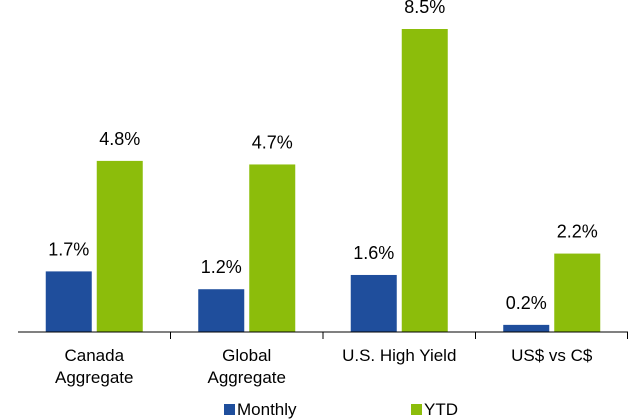 The width and height of the screenshot is (628, 420). Describe the element at coordinates (577, 232) in the screenshot. I see `data-label-ytd-4: 2.2%` at that location.